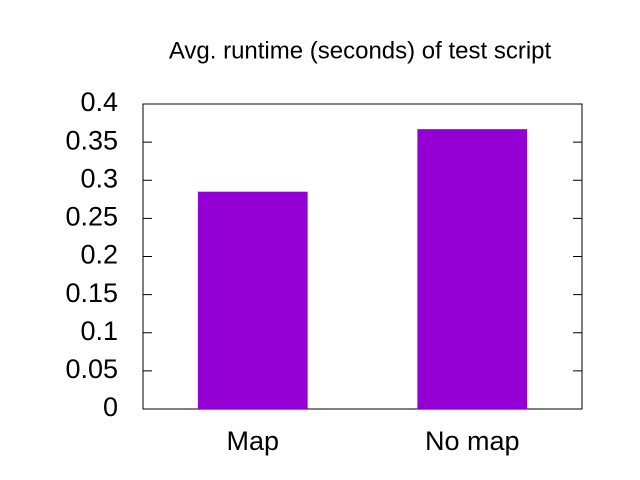 The width and height of the screenshot is (640, 480). I want to click on y-tick-label: 0.4, so click(99, 102).